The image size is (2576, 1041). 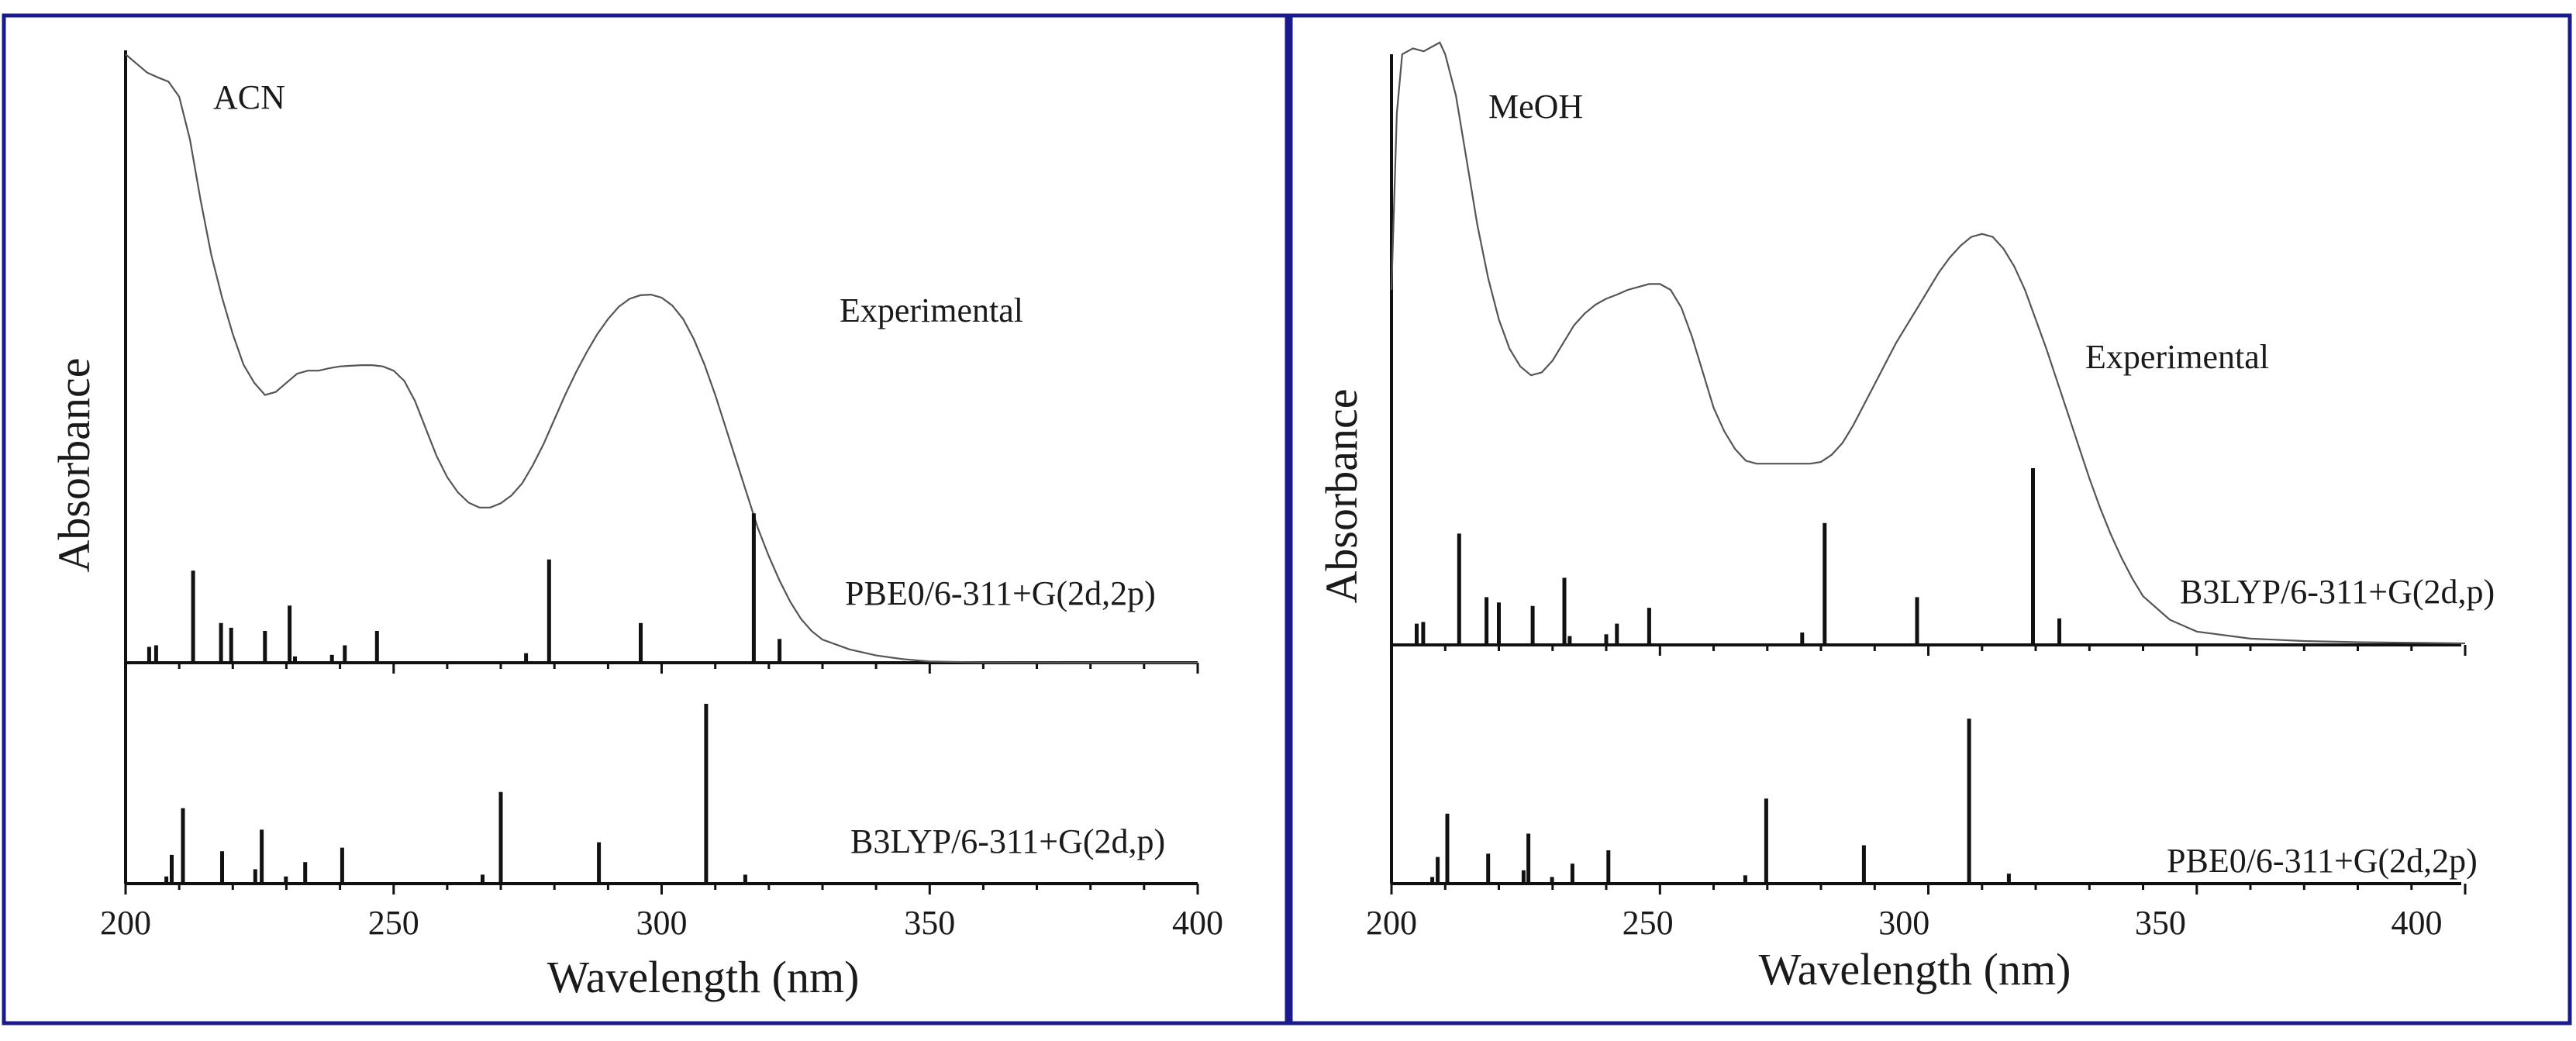 What do you see at coordinates (931, 310) in the screenshot?
I see `left-experimental-label: Experimental` at bounding box center [931, 310].